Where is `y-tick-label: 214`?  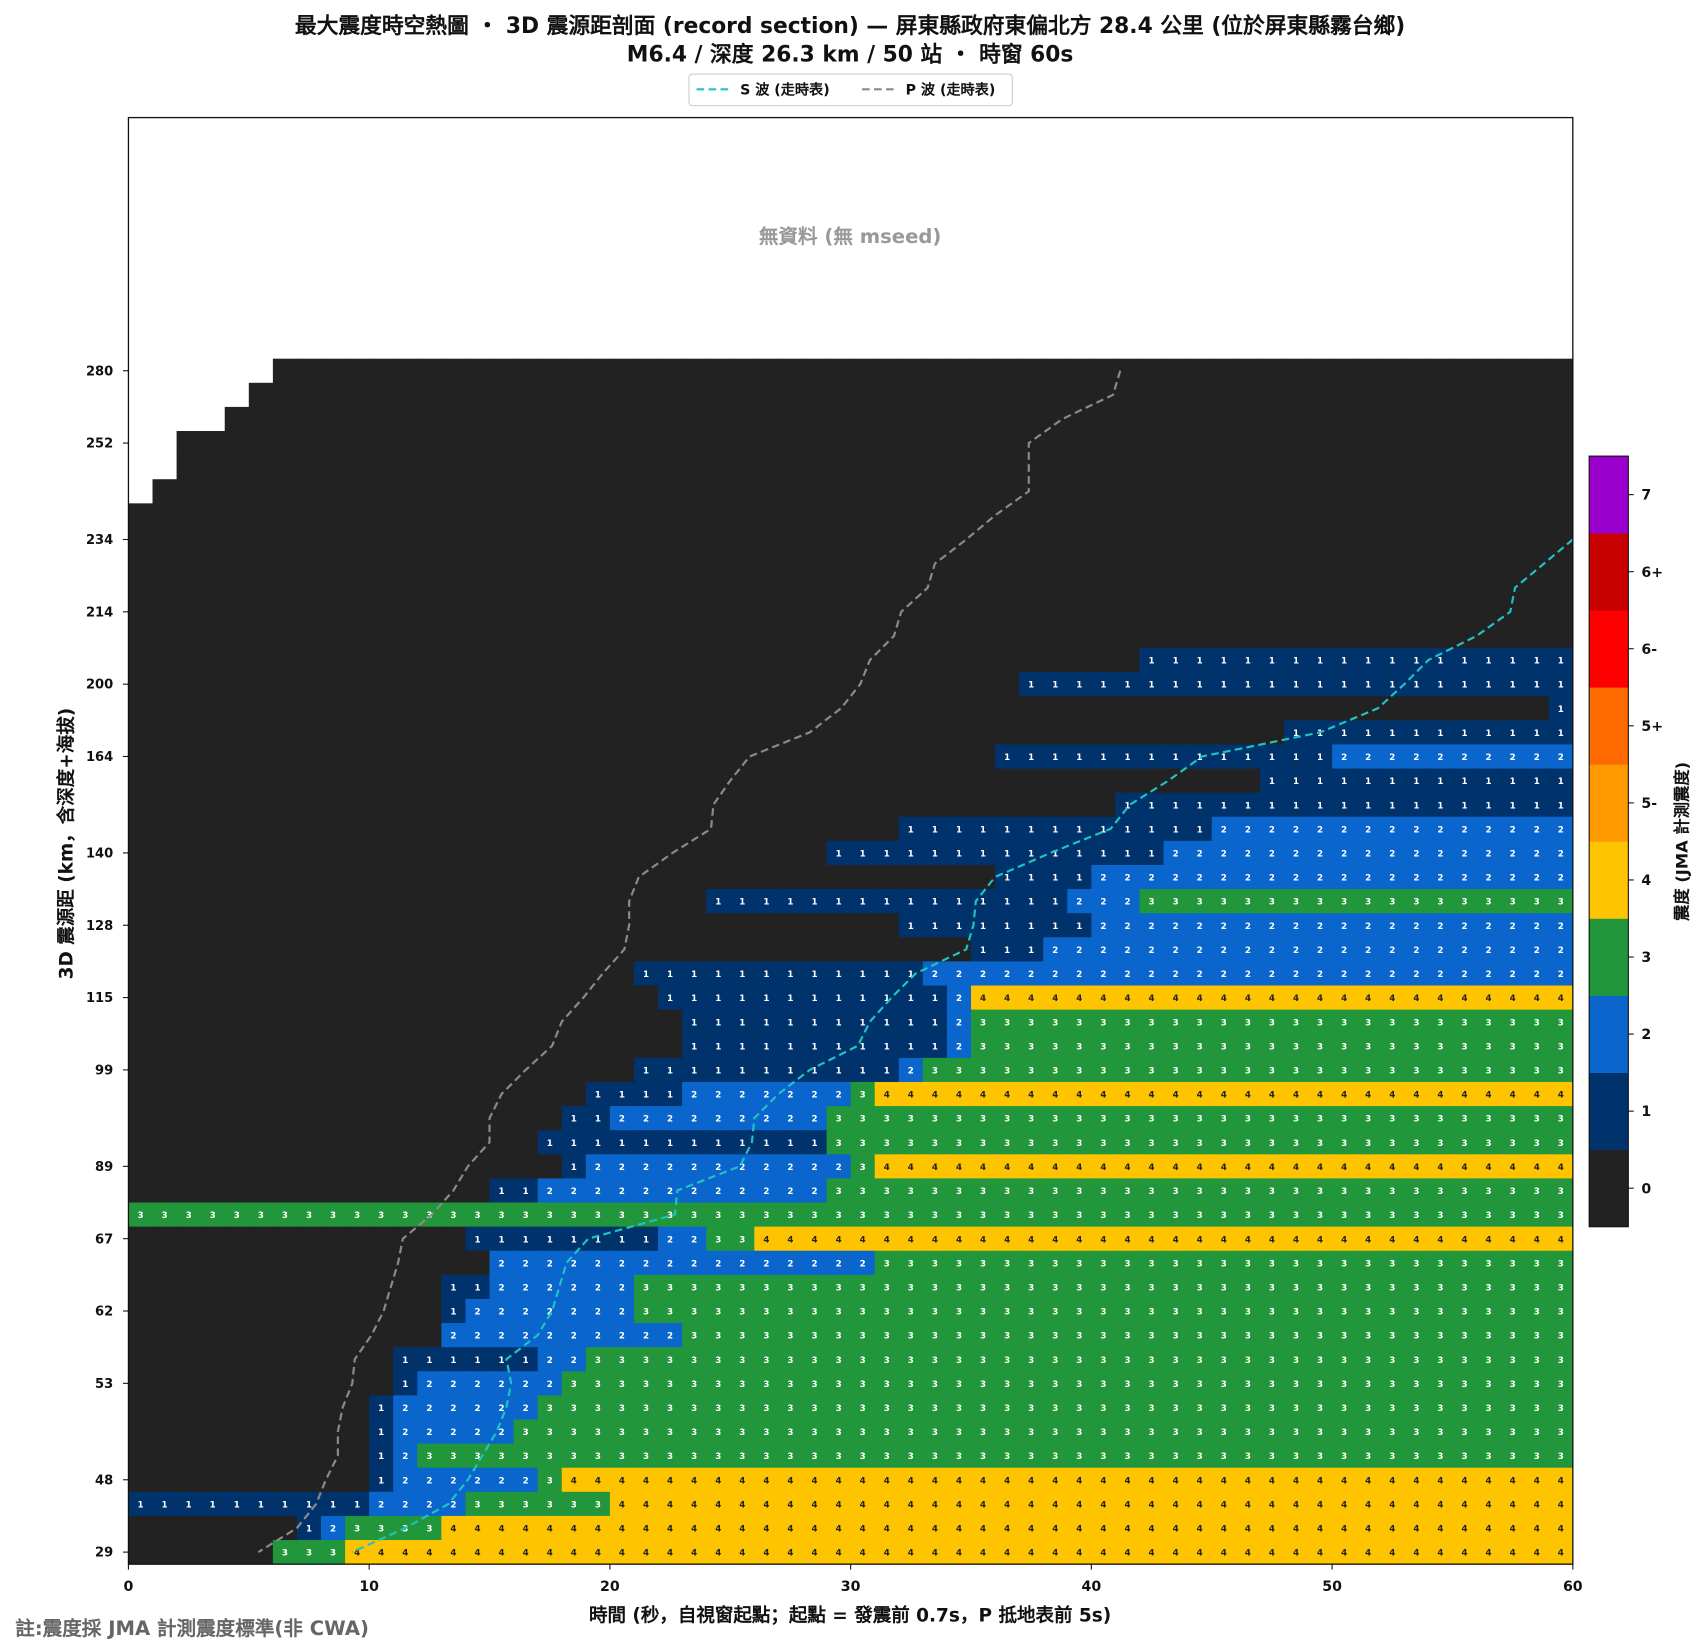
y-tick-label: 214 is located at coordinates (99, 612).